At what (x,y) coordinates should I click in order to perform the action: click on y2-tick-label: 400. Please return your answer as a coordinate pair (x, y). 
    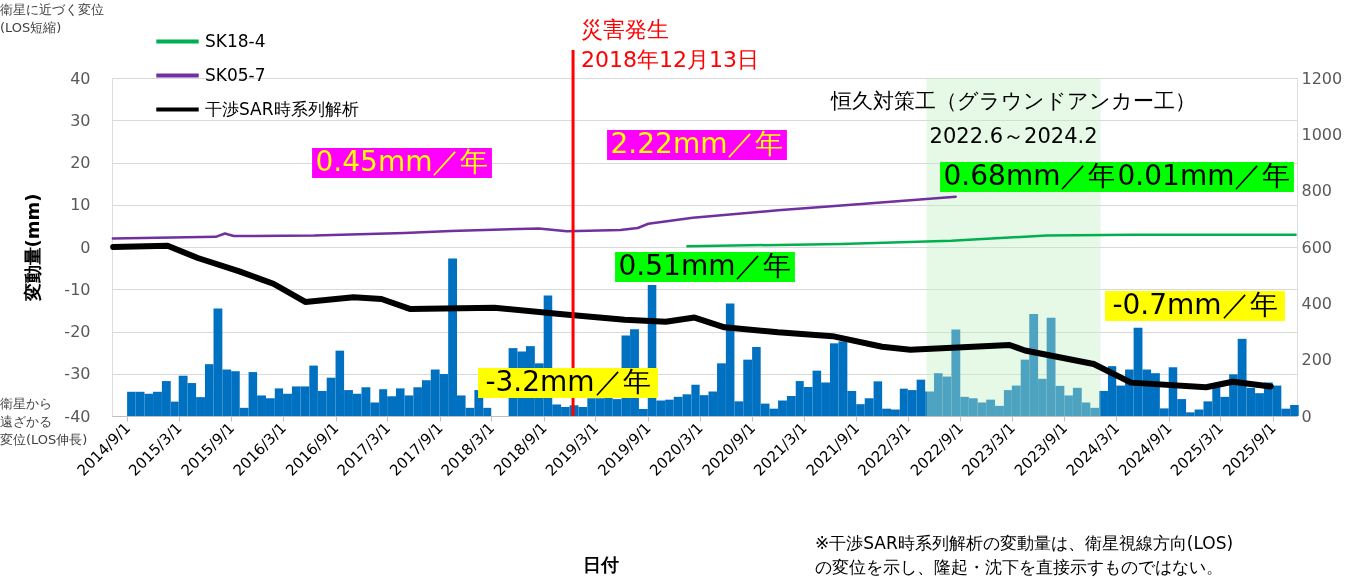
    Looking at the image, I should click on (1317, 303).